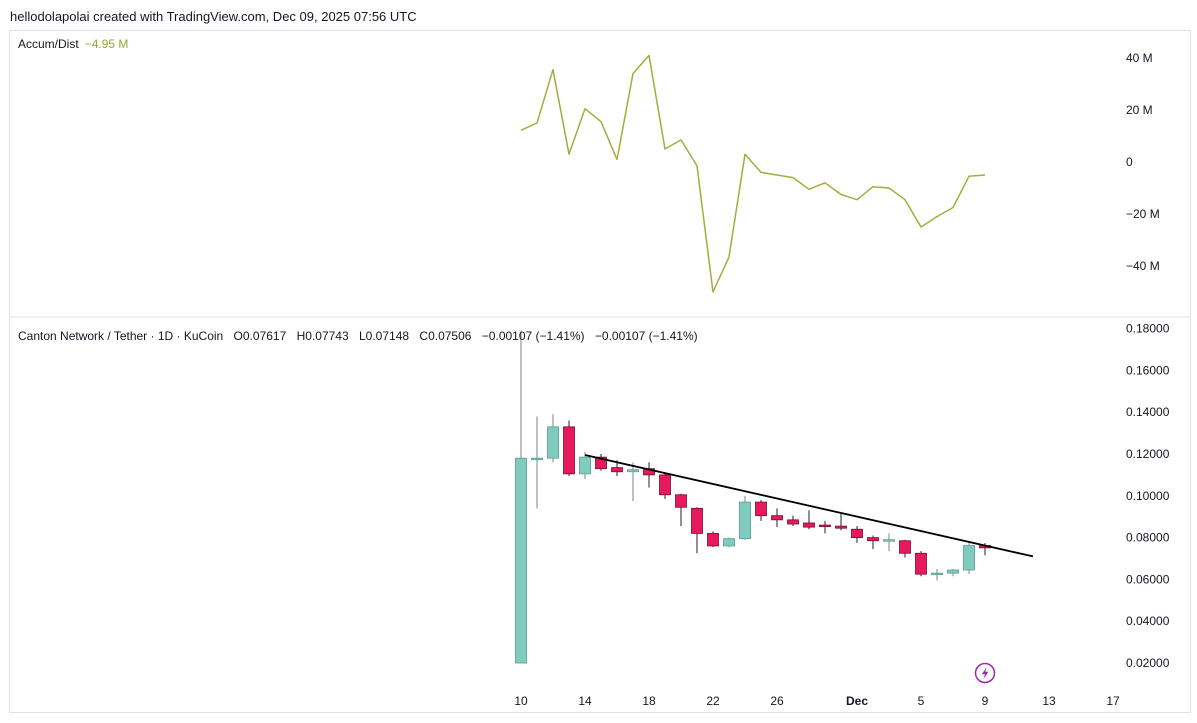  I want to click on time-tick-label: 13, so click(1049, 701).